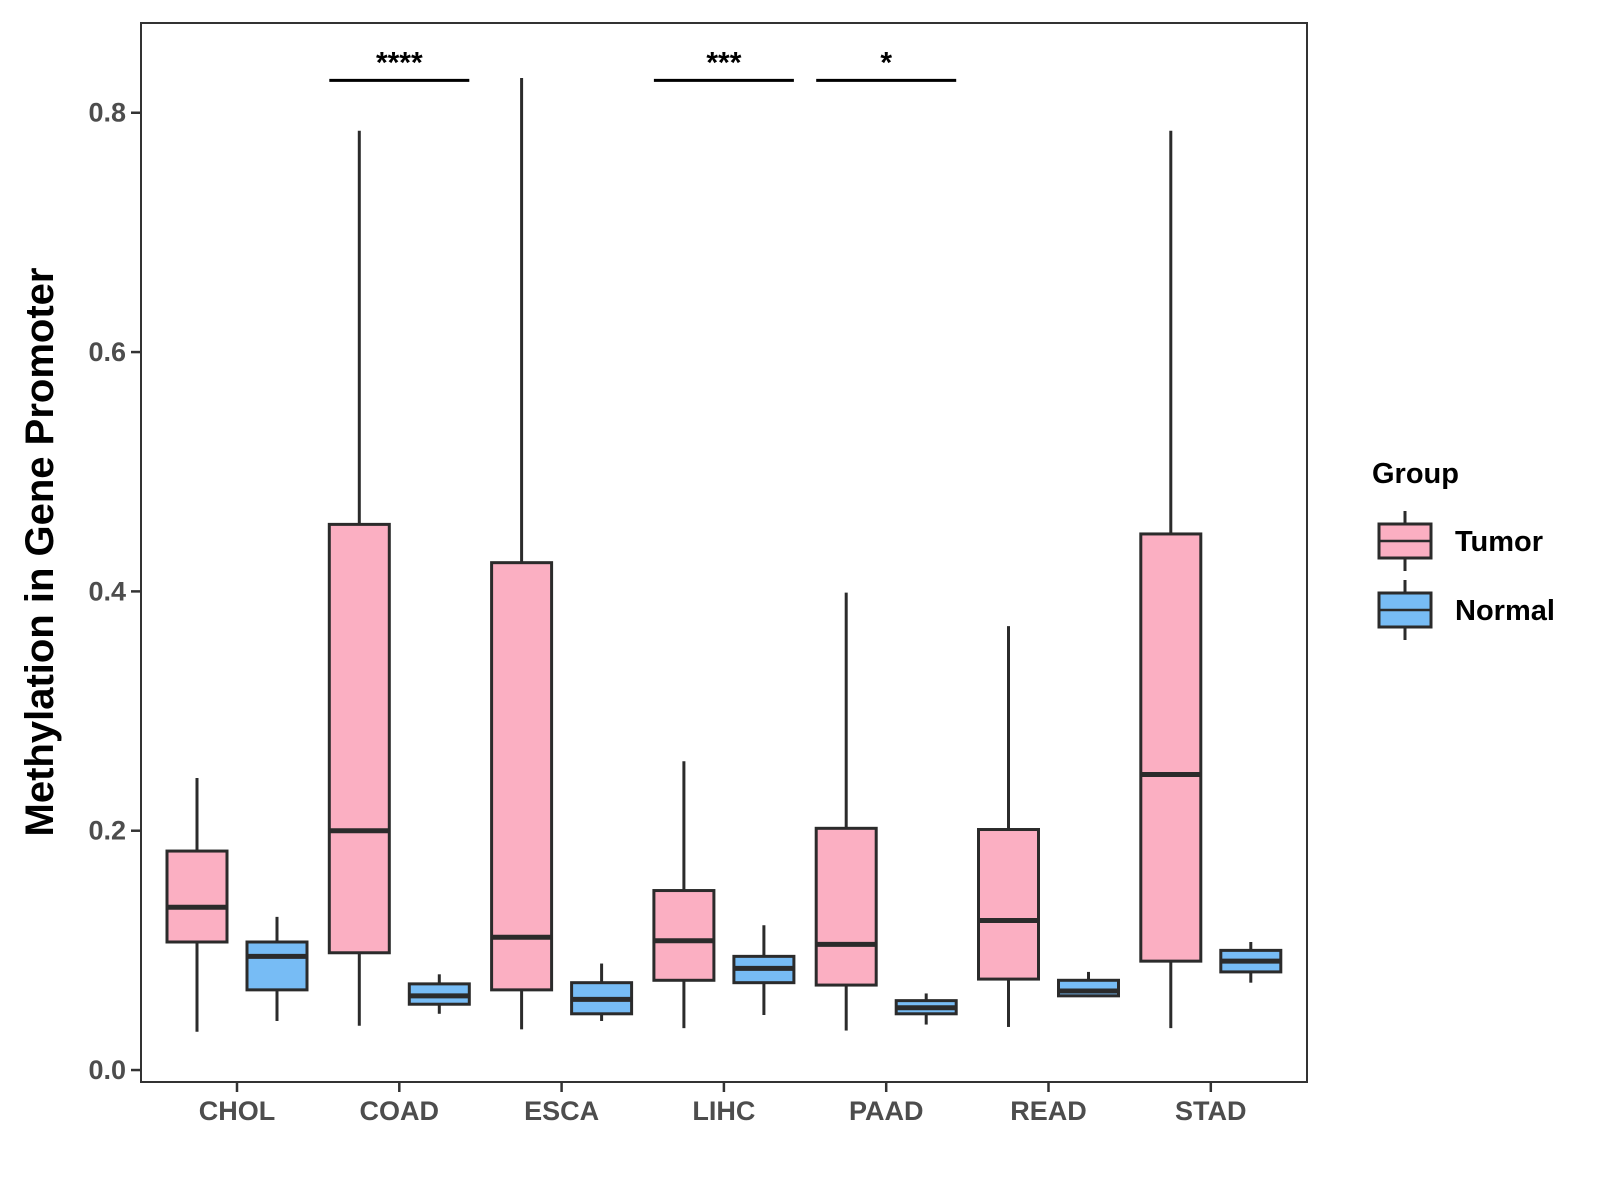 Image resolution: width=1600 pixels, height=1200 pixels. Describe the element at coordinates (237, 1111) in the screenshot. I see `x-tick-label: CHOL` at that location.